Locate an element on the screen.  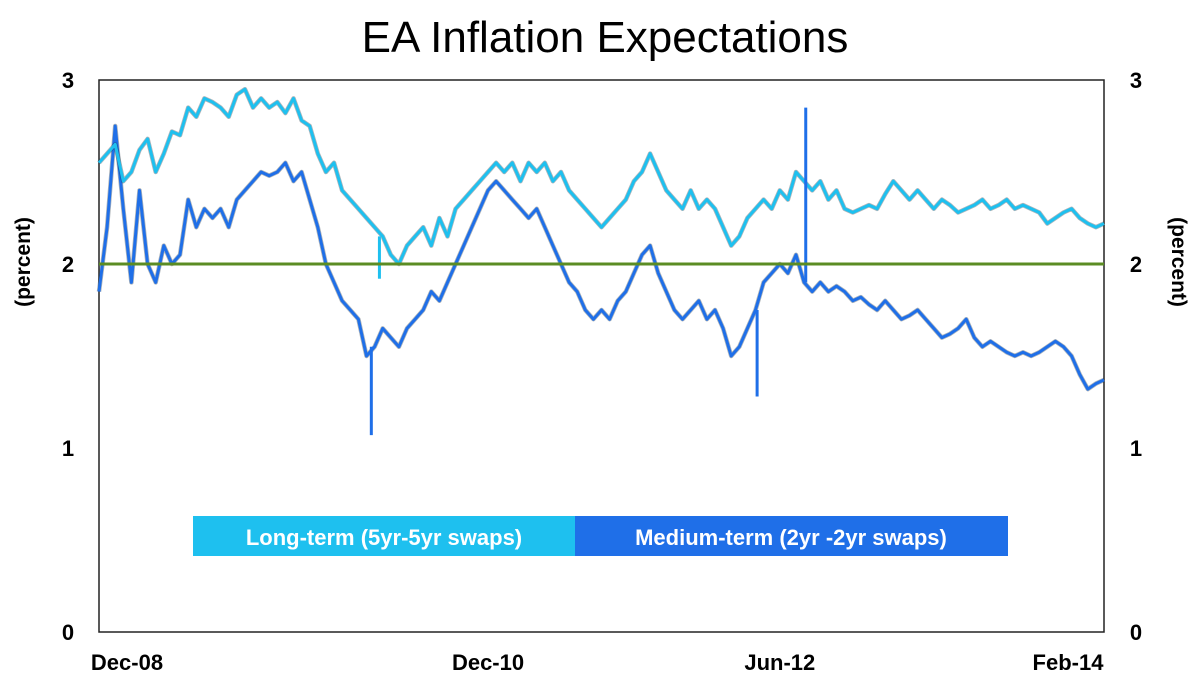
y-axis-left: 0 1 2 3 is located at coordinates (68, 356).